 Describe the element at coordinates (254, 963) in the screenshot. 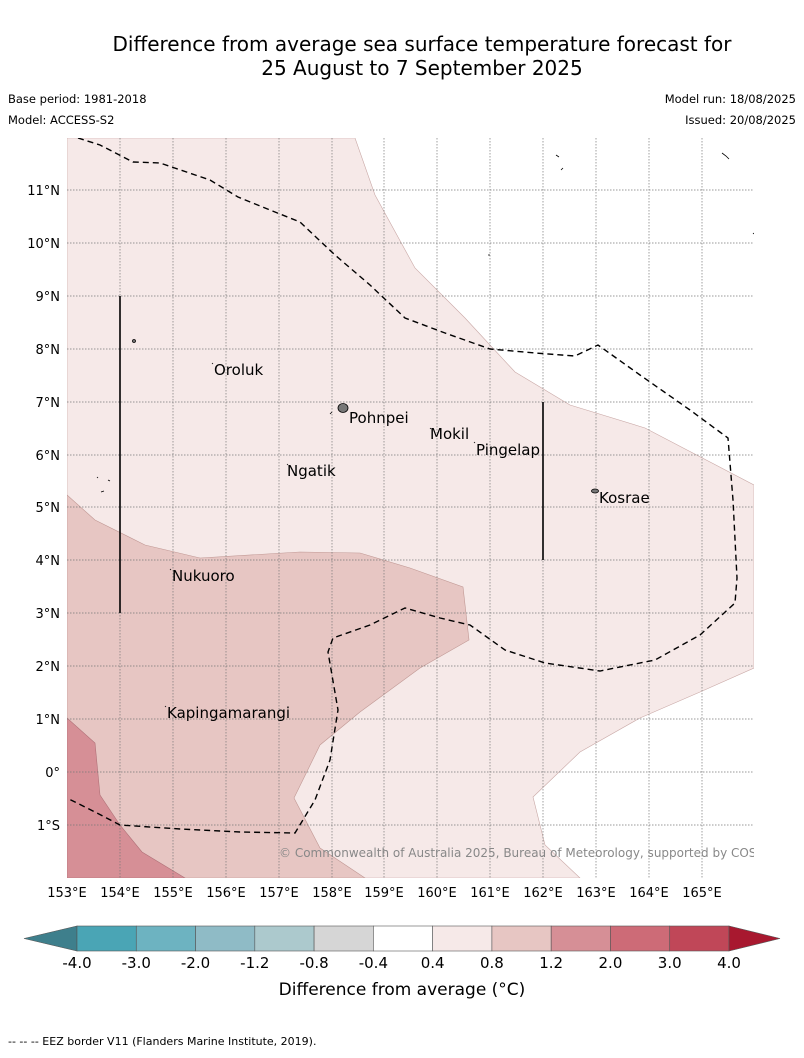

I see `colorbar-tick-label: -1.2` at that location.